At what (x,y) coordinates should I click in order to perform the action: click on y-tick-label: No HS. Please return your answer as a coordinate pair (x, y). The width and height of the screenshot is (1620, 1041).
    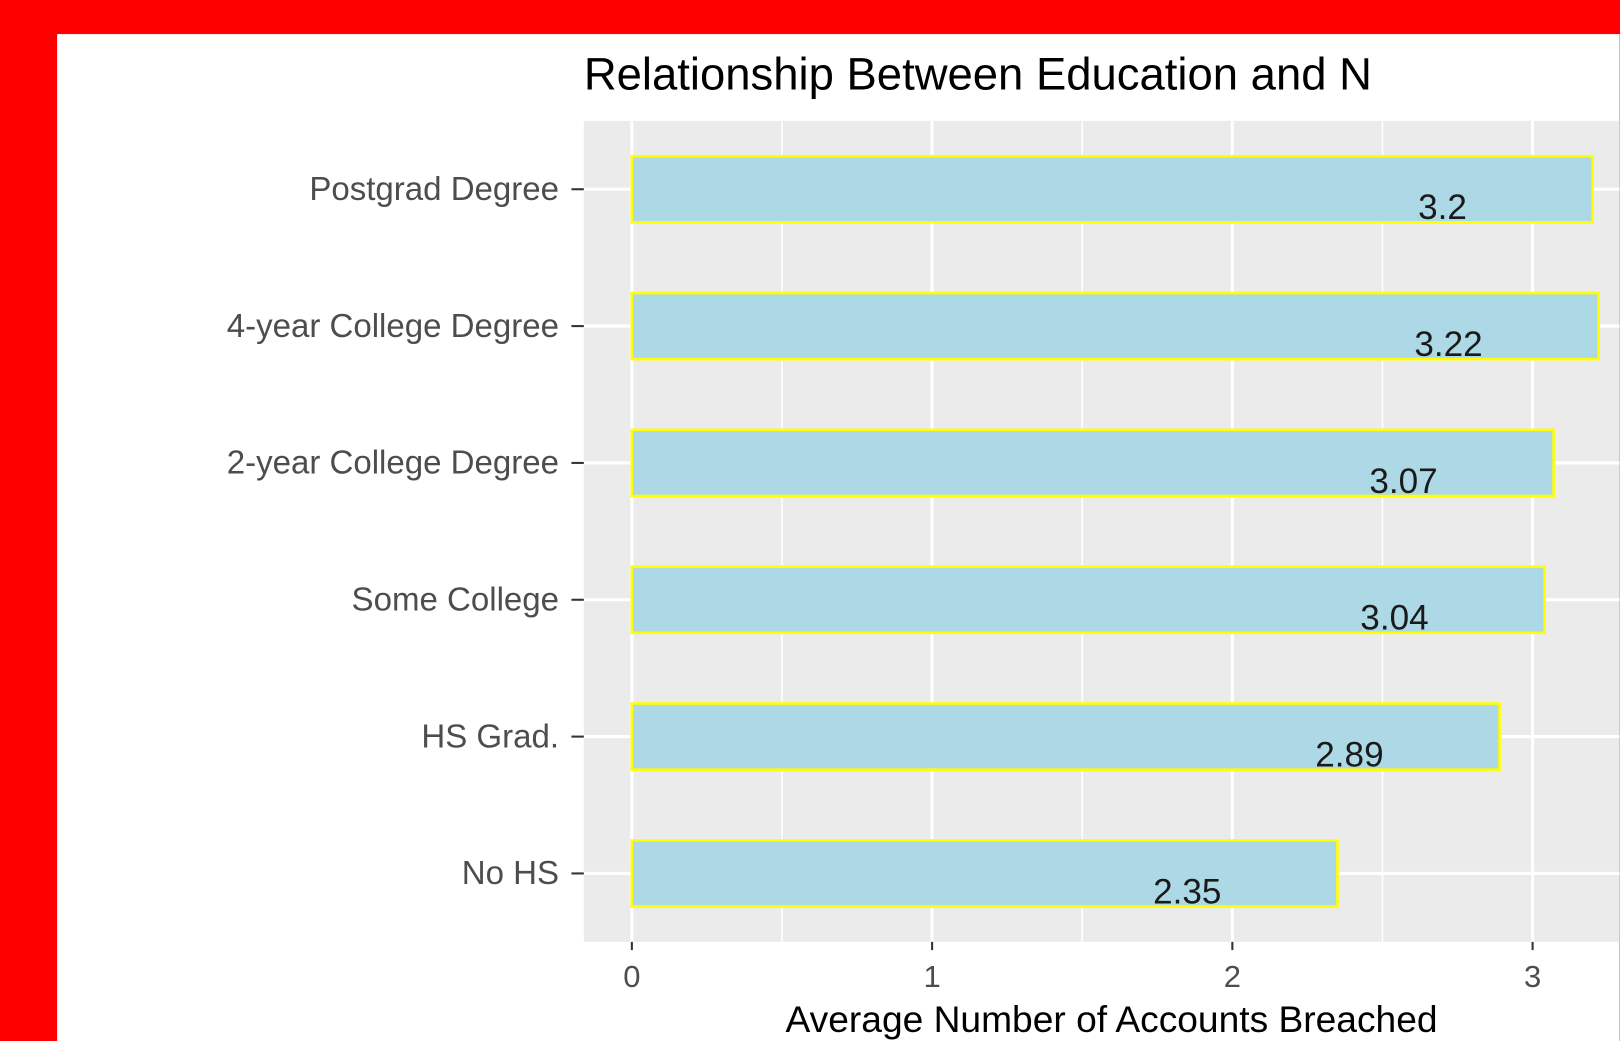
    Looking at the image, I should click on (510, 873).